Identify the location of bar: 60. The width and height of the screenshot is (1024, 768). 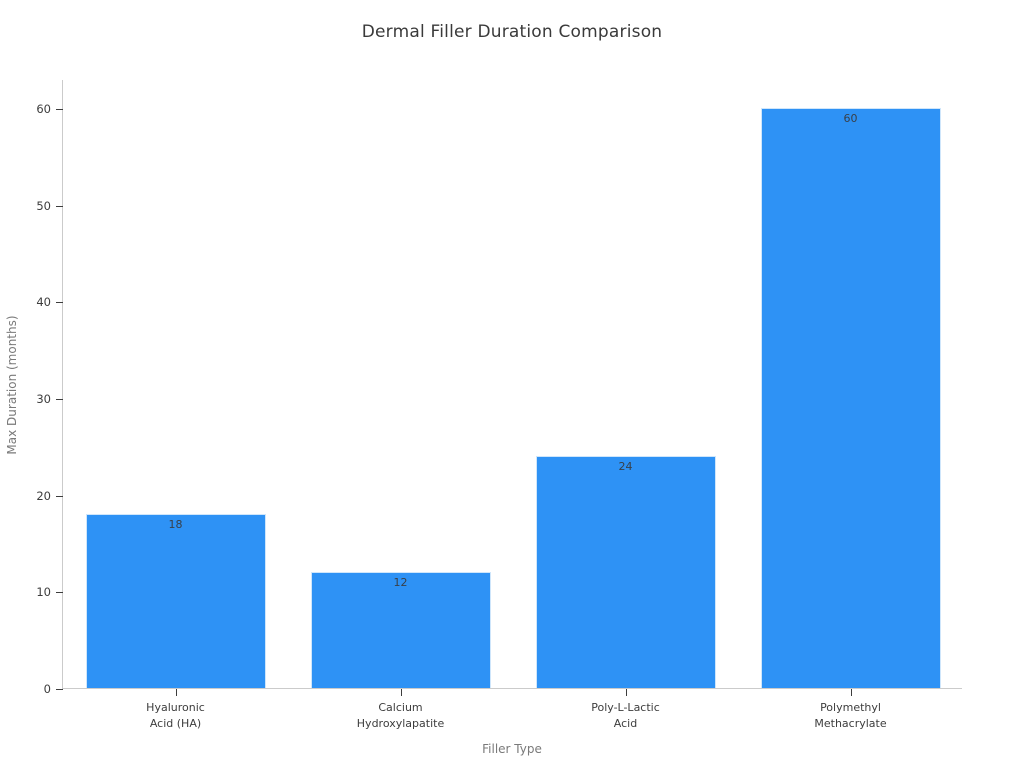
(850, 398).